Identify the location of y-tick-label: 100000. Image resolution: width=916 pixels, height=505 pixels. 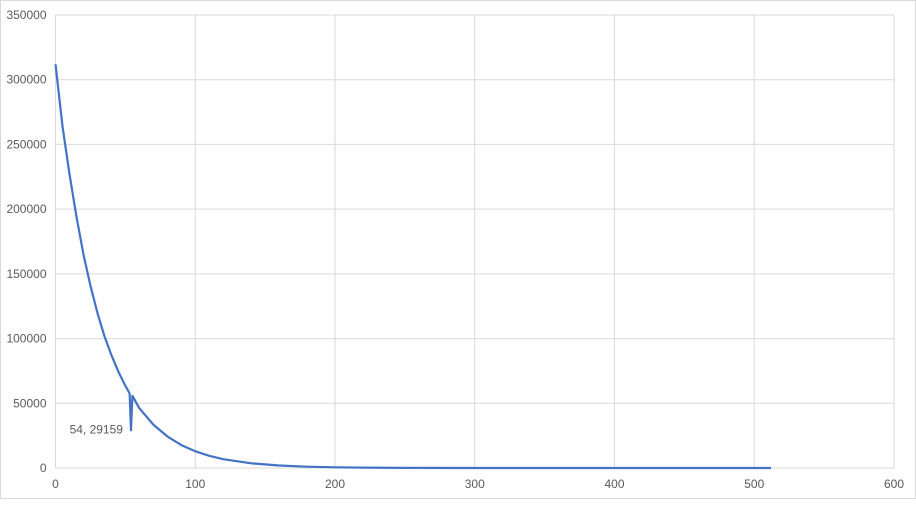
(26, 339).